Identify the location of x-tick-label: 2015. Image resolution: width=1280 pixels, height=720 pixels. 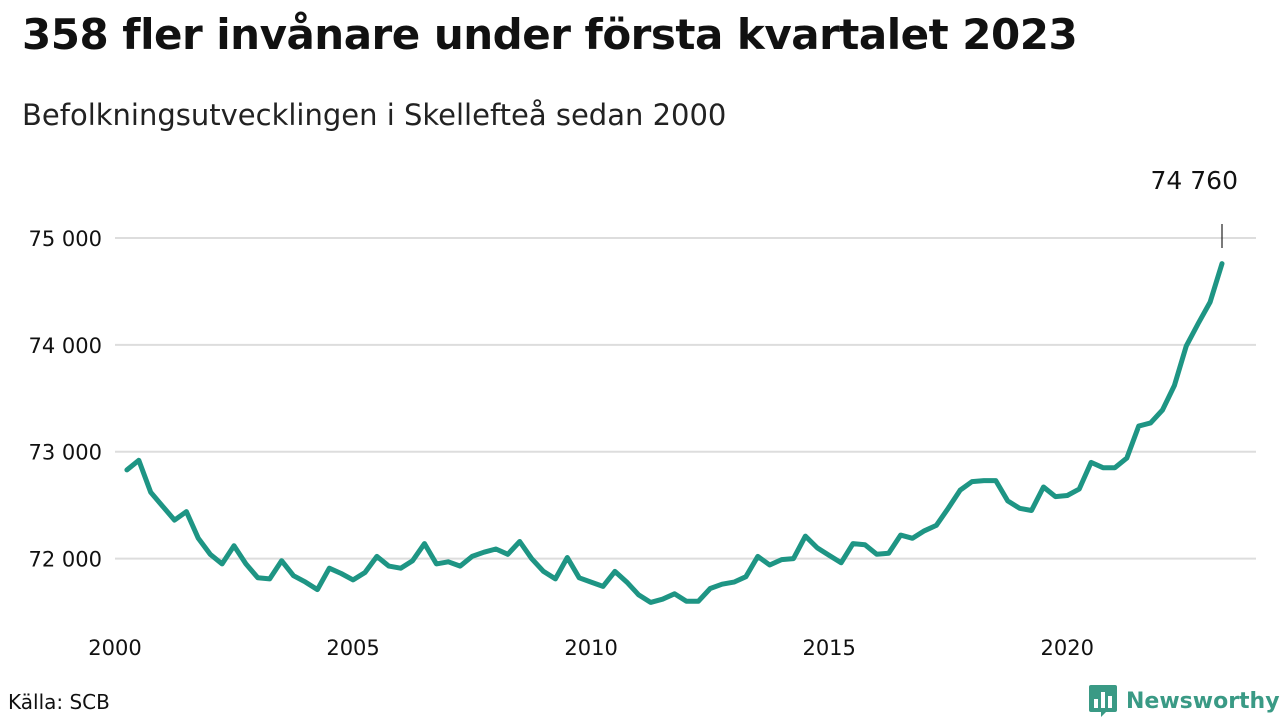
(828, 648).